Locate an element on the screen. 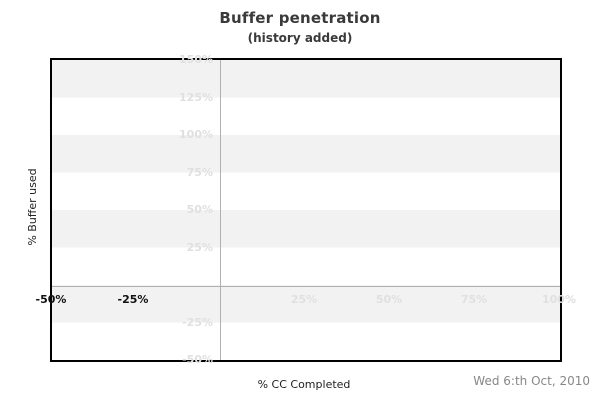  y-tick-100: 100% is located at coordinates (196, 134).